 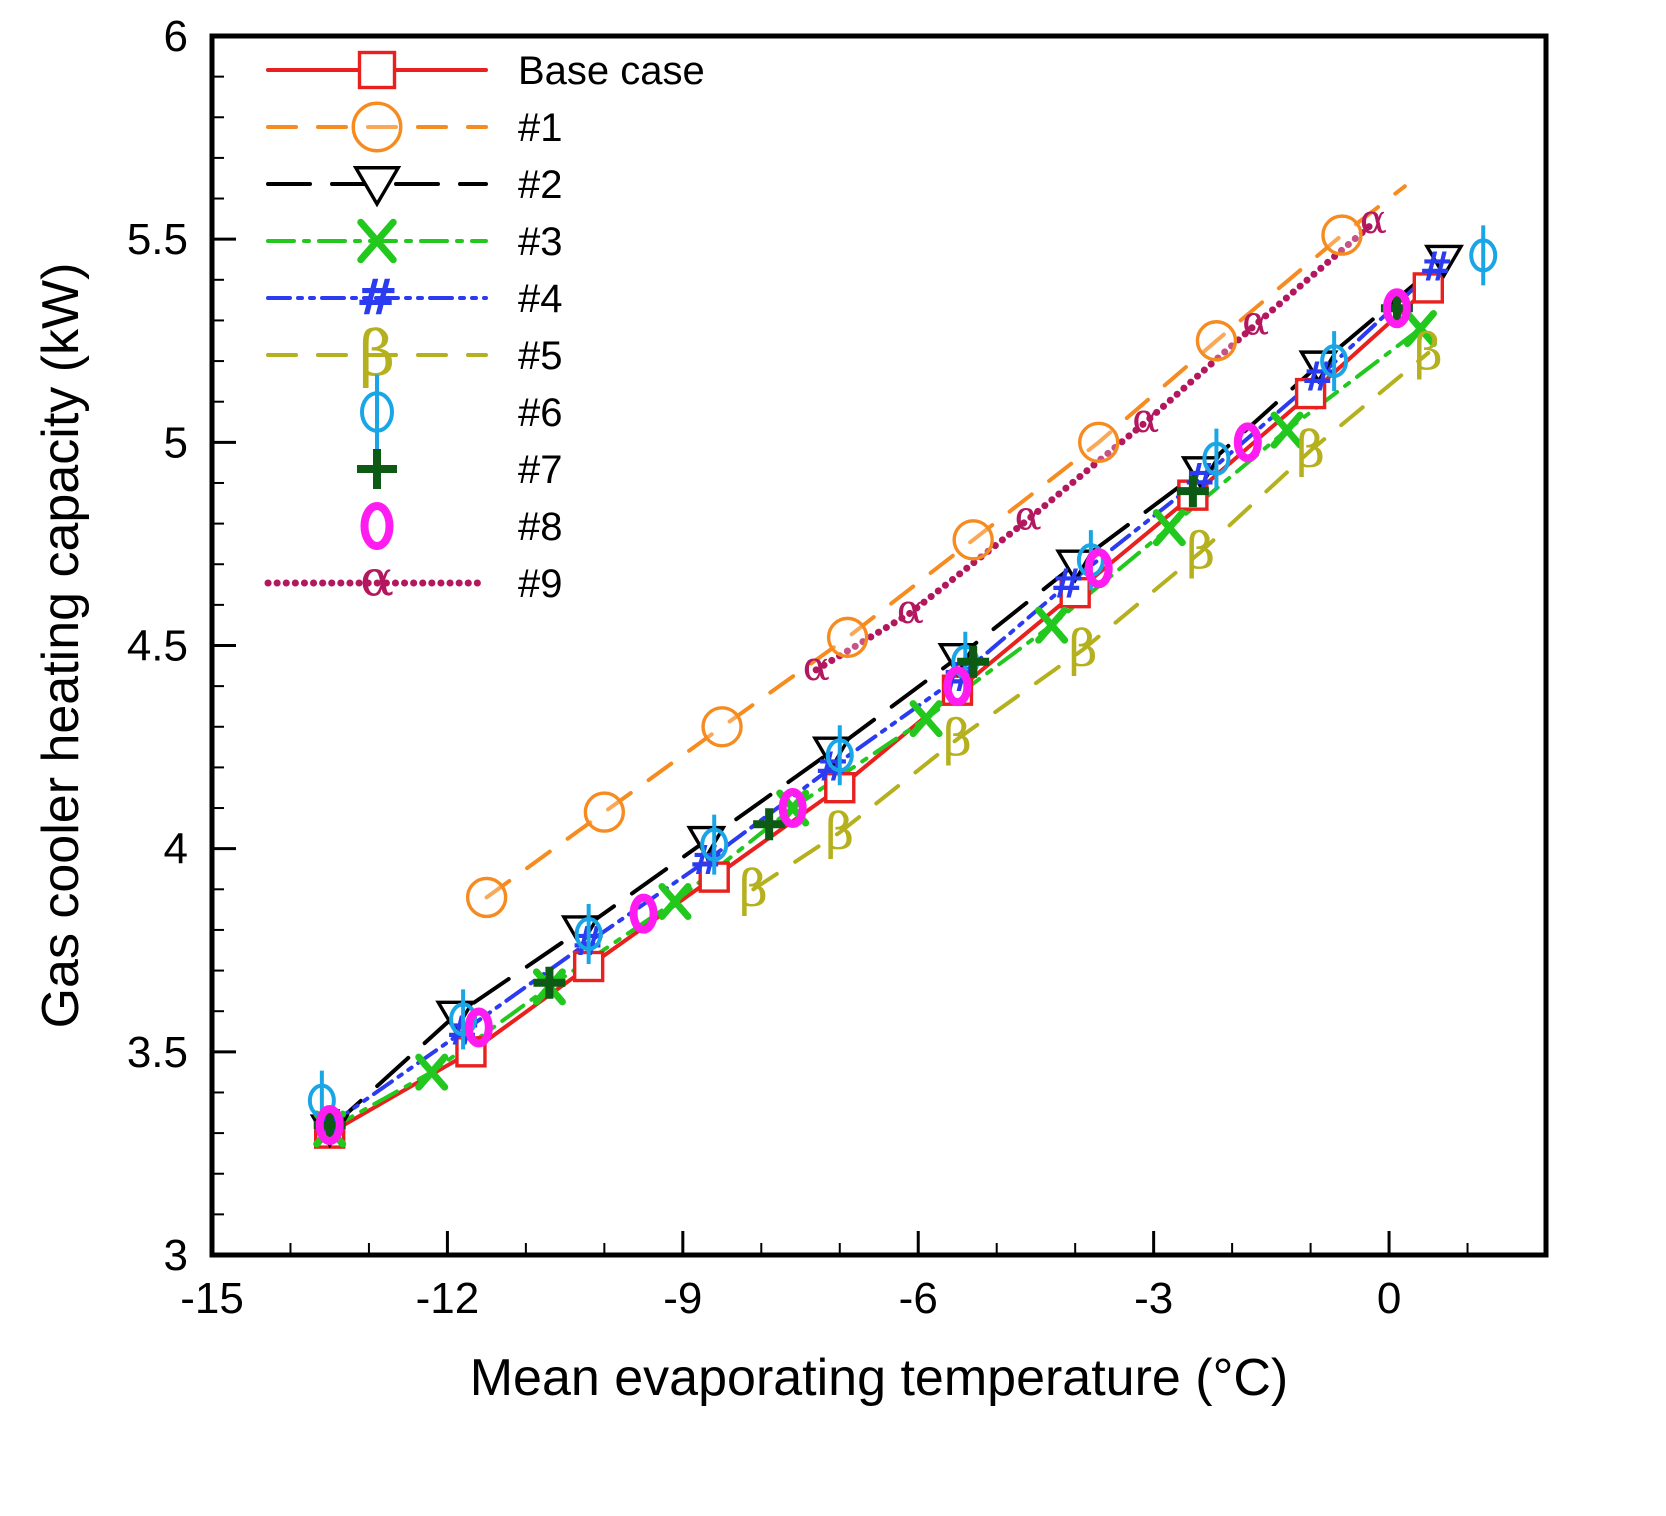 I want to click on x-tick-label: -3, so click(x=1153, y=1298).